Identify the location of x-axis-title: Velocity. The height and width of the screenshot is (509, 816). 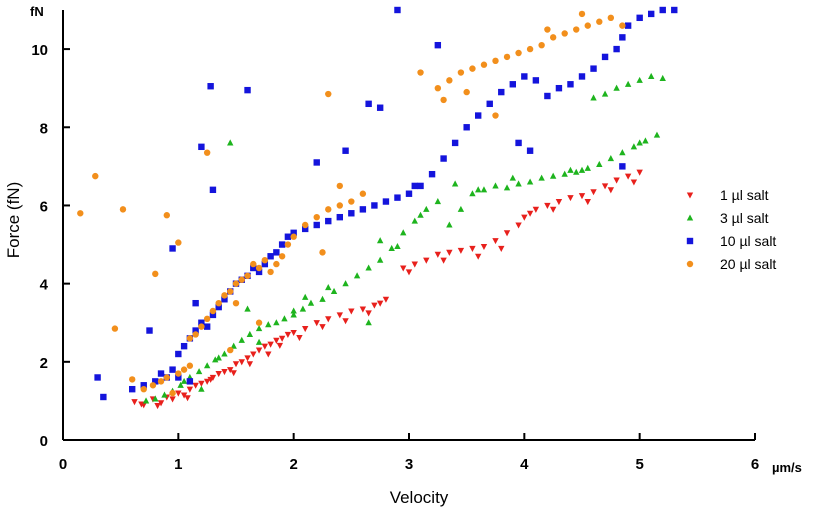
(419, 497).